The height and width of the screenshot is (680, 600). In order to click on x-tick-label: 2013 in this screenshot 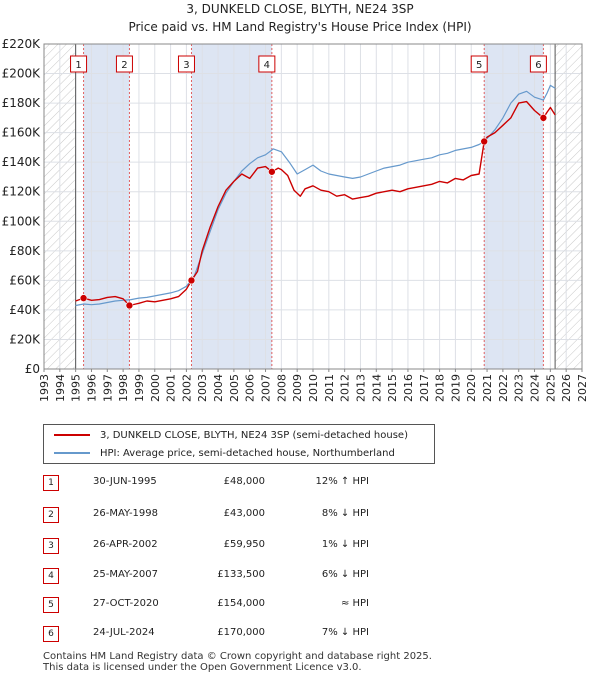, I will do `click(360, 388)`.